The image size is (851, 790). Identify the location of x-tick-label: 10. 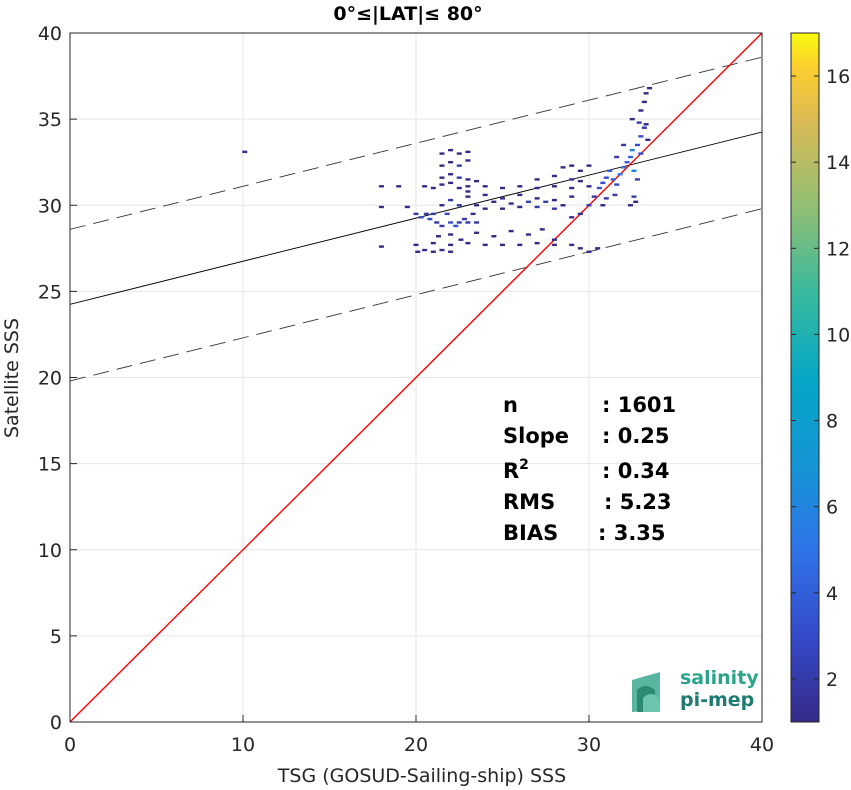
(243, 745).